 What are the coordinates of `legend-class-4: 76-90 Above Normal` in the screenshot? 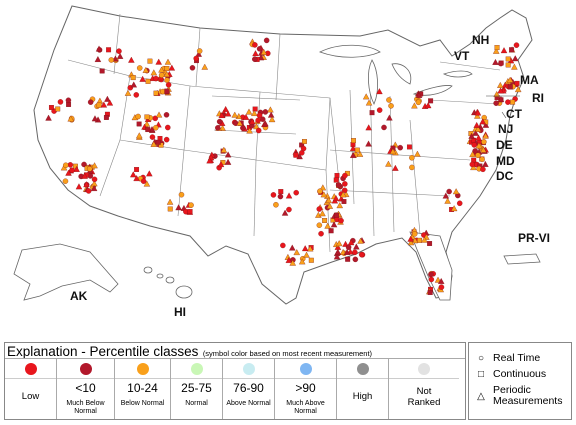 It's located at (249, 388).